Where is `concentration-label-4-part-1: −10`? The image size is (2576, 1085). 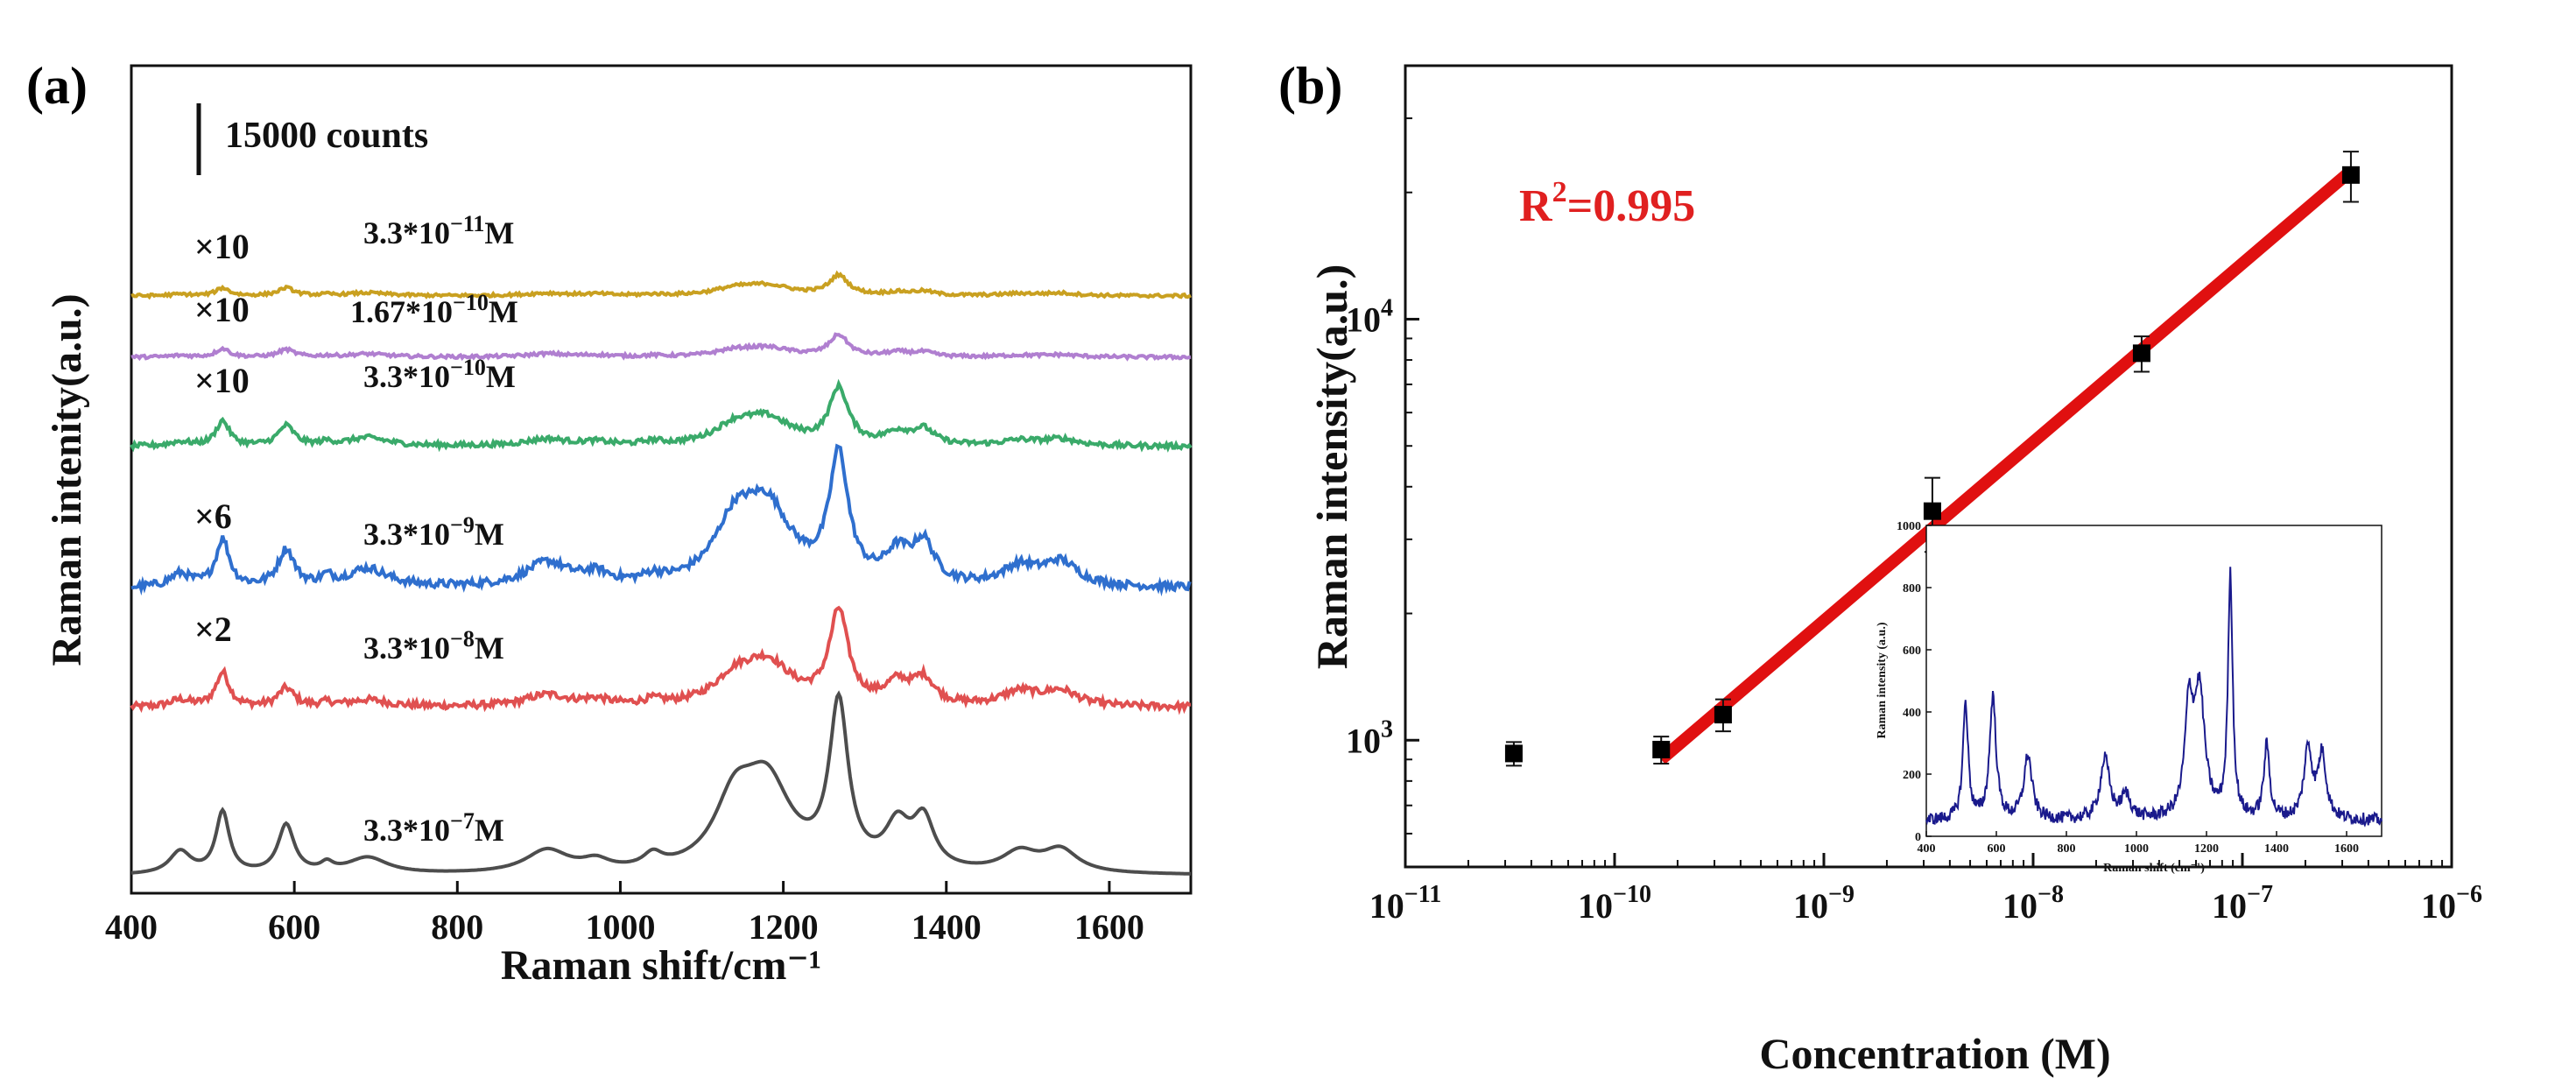 concentration-label-4-part-1: −10 is located at coordinates (471, 302).